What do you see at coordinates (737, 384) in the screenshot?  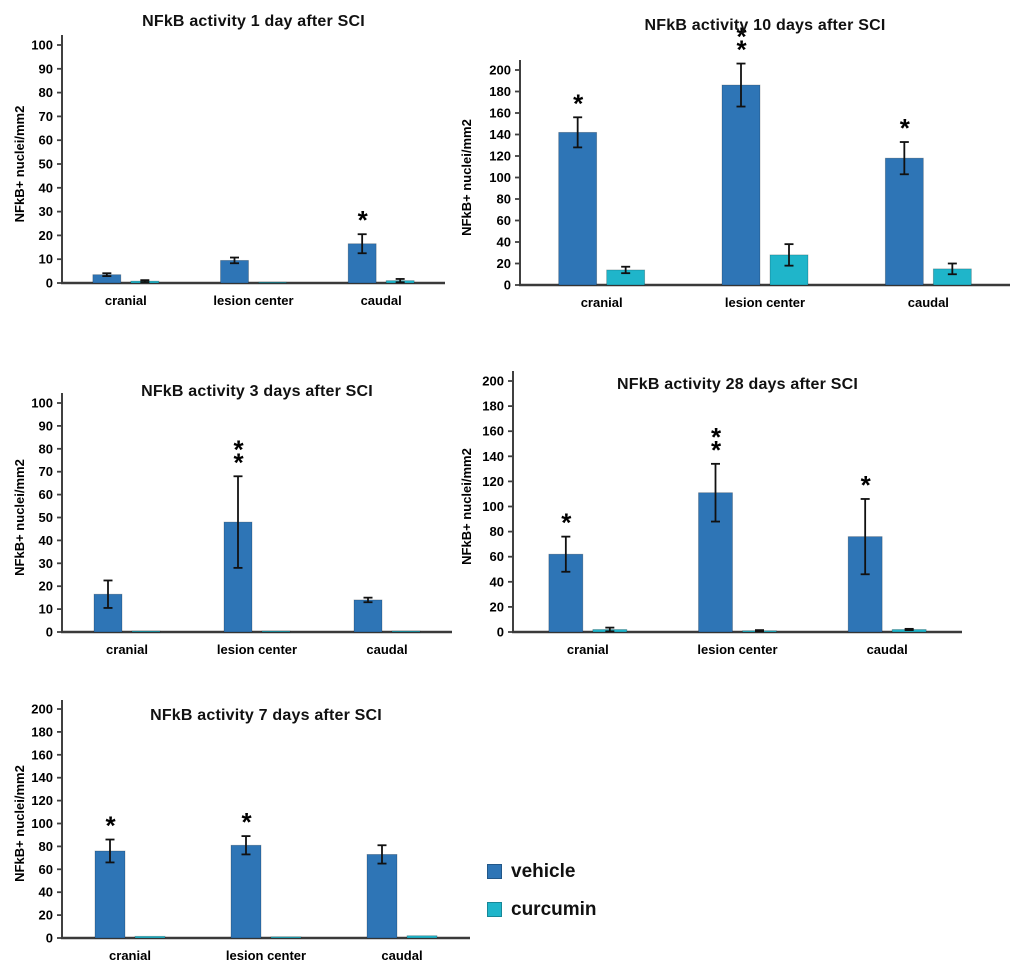 I see `chart-title-28days: NFkB activity 28 days after SCI` at bounding box center [737, 384].